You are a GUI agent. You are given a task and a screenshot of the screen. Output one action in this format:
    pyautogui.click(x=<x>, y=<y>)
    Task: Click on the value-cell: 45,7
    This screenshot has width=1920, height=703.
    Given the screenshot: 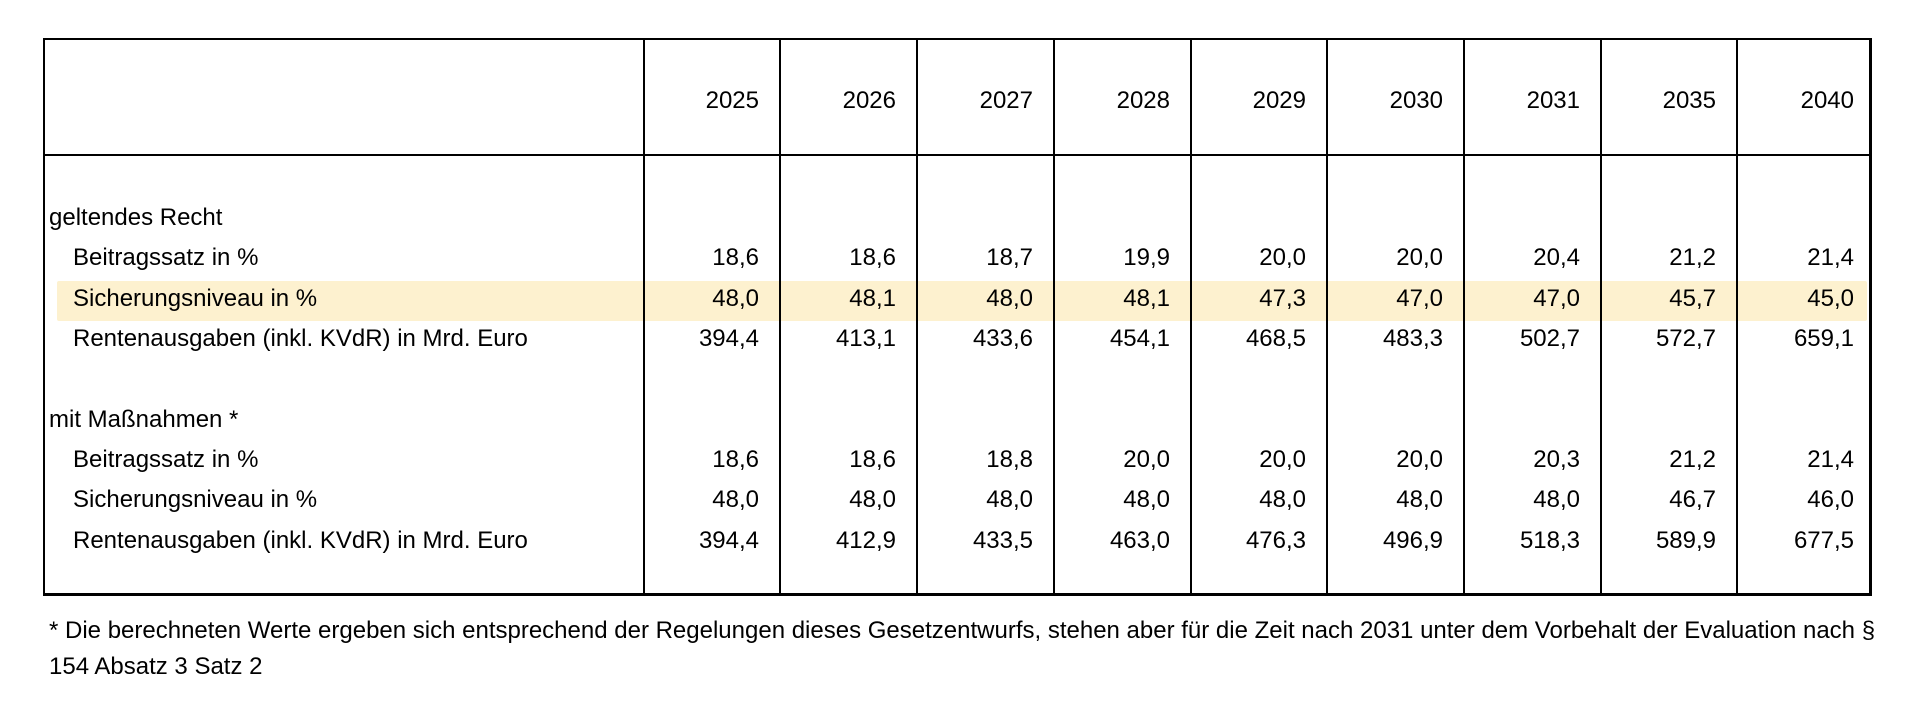 What is the action you would take?
    pyautogui.click(x=1692, y=298)
    